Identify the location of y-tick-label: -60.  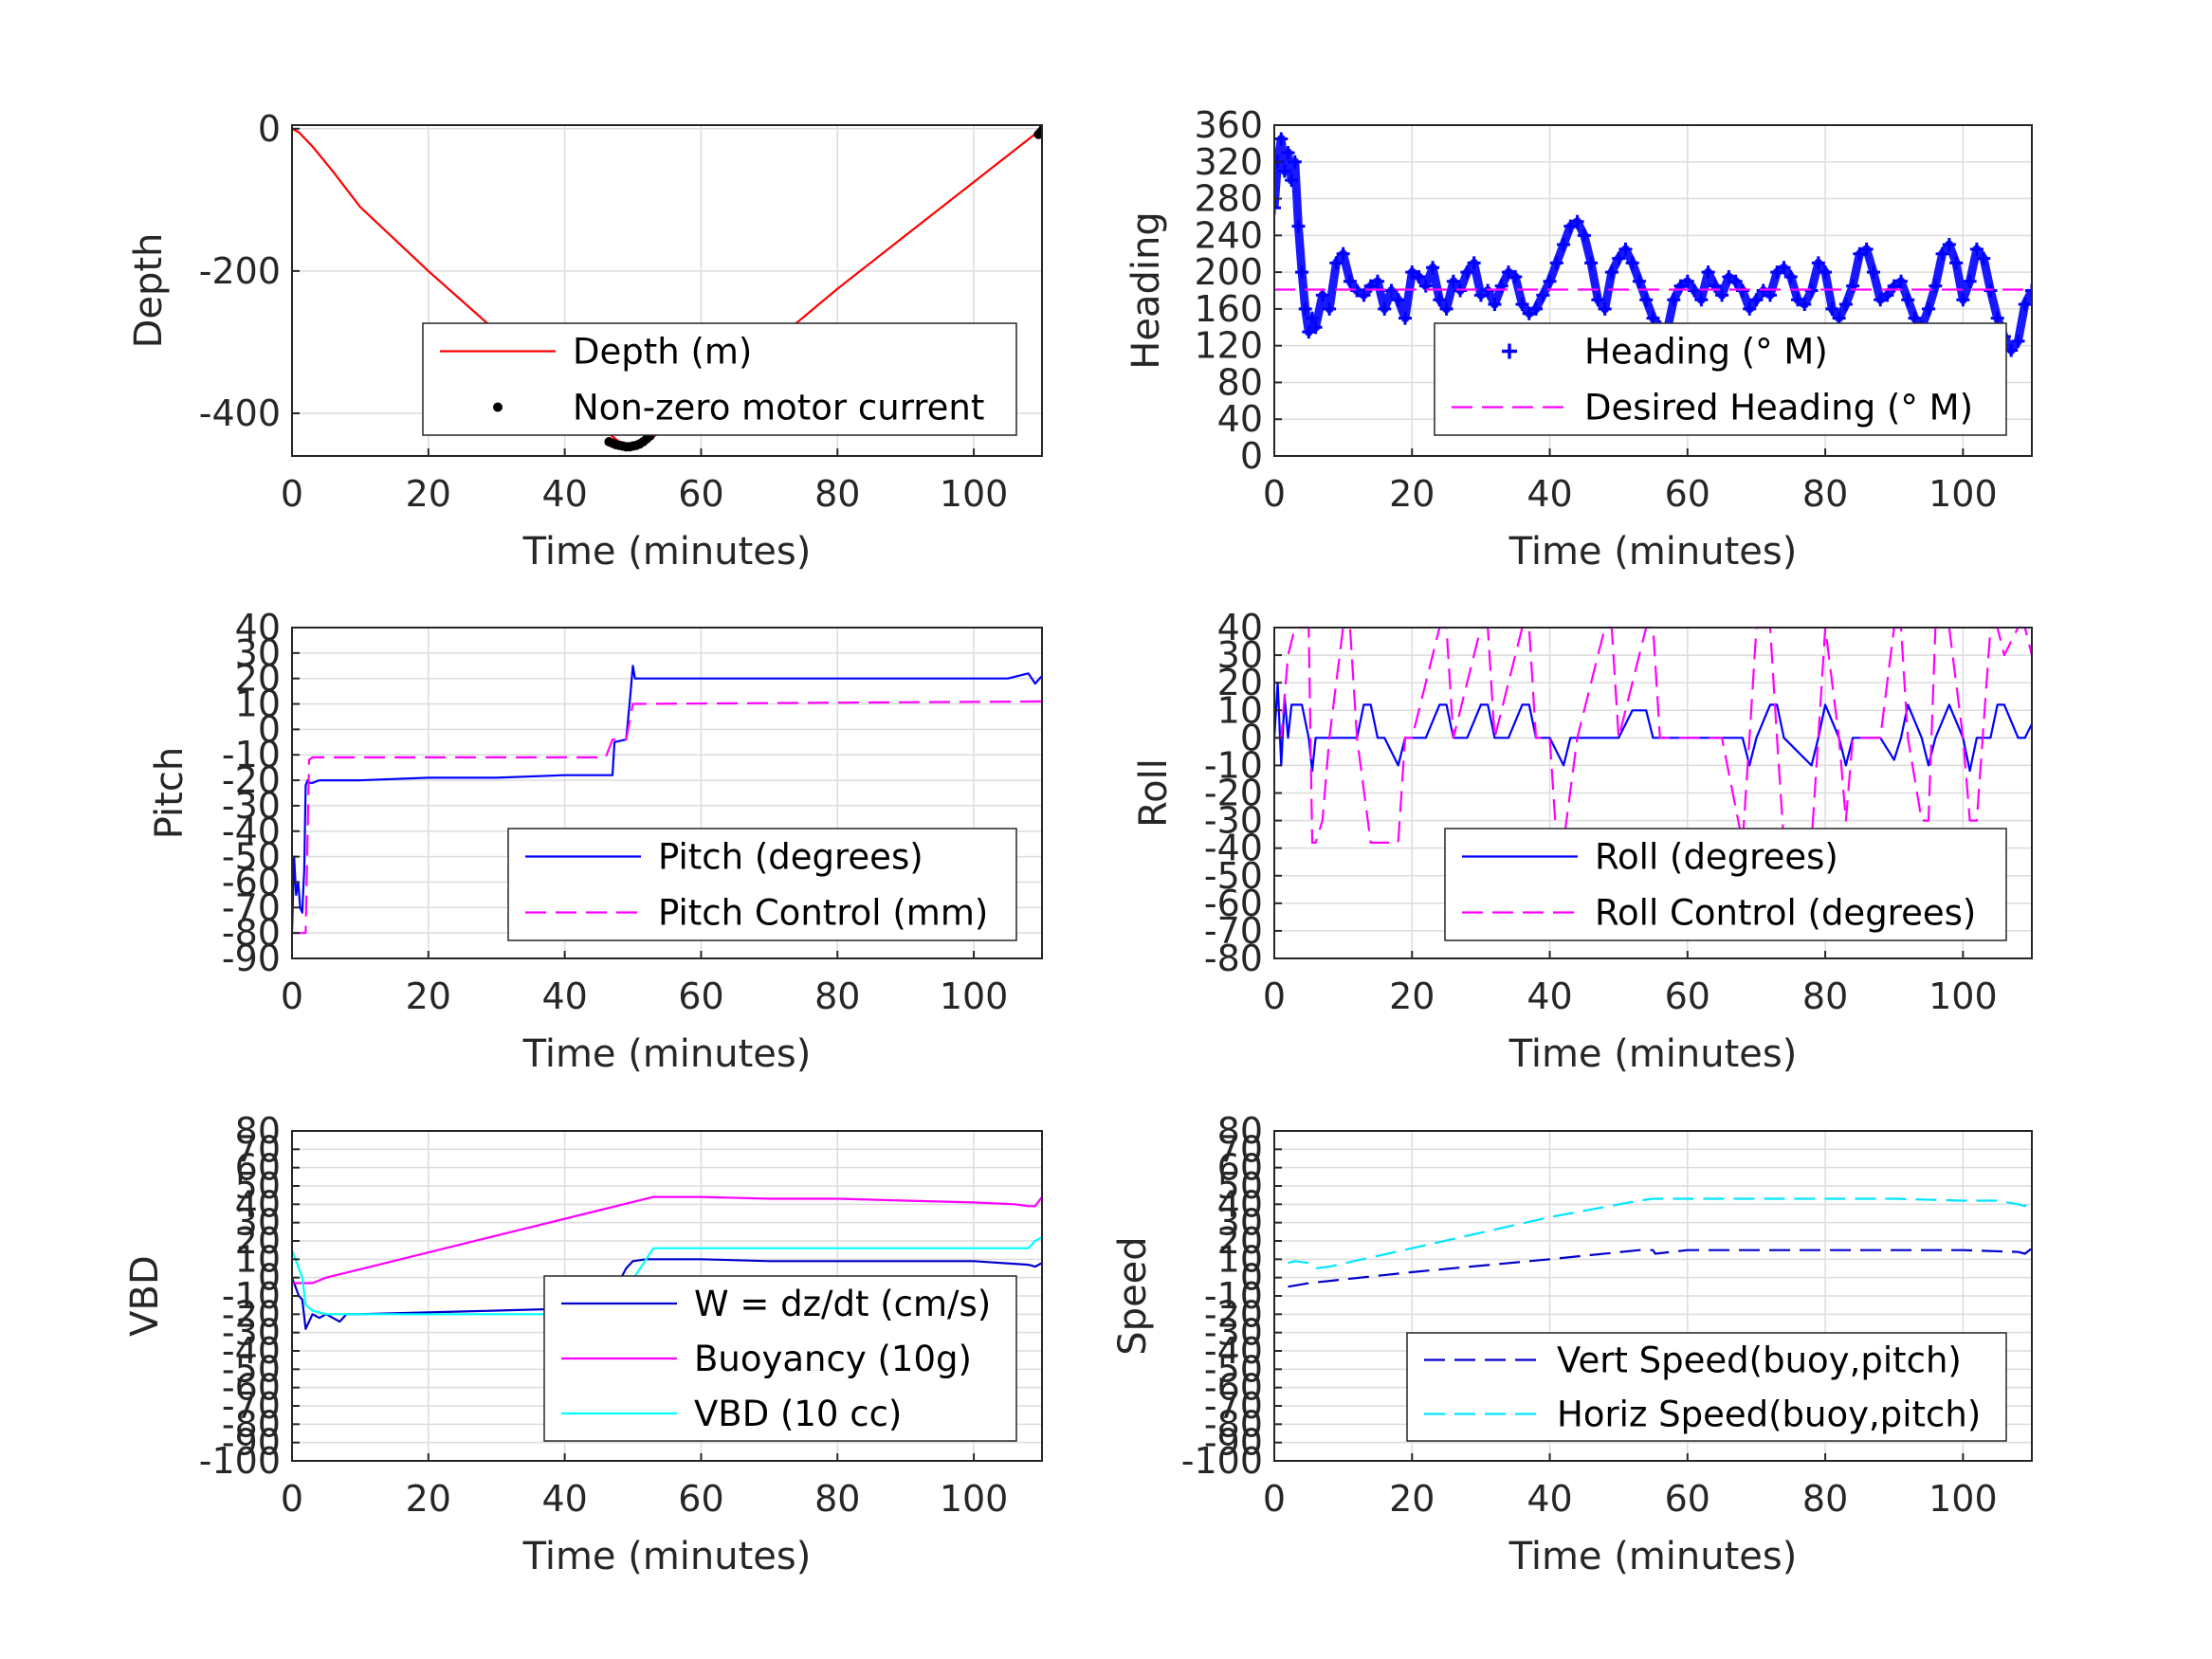
(1233, 1388).